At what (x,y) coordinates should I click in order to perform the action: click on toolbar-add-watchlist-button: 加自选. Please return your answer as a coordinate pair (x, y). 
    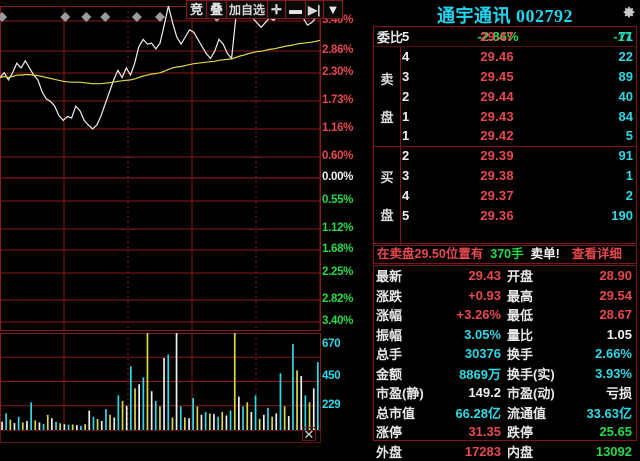
    Looking at the image, I should click on (247, 9).